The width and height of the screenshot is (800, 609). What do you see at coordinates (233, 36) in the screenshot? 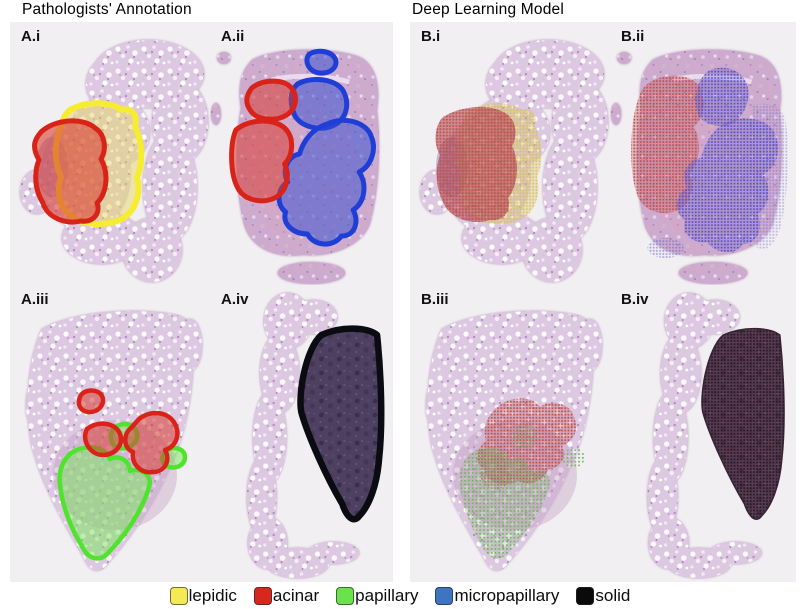
I see `panel-label: A.ii` at bounding box center [233, 36].